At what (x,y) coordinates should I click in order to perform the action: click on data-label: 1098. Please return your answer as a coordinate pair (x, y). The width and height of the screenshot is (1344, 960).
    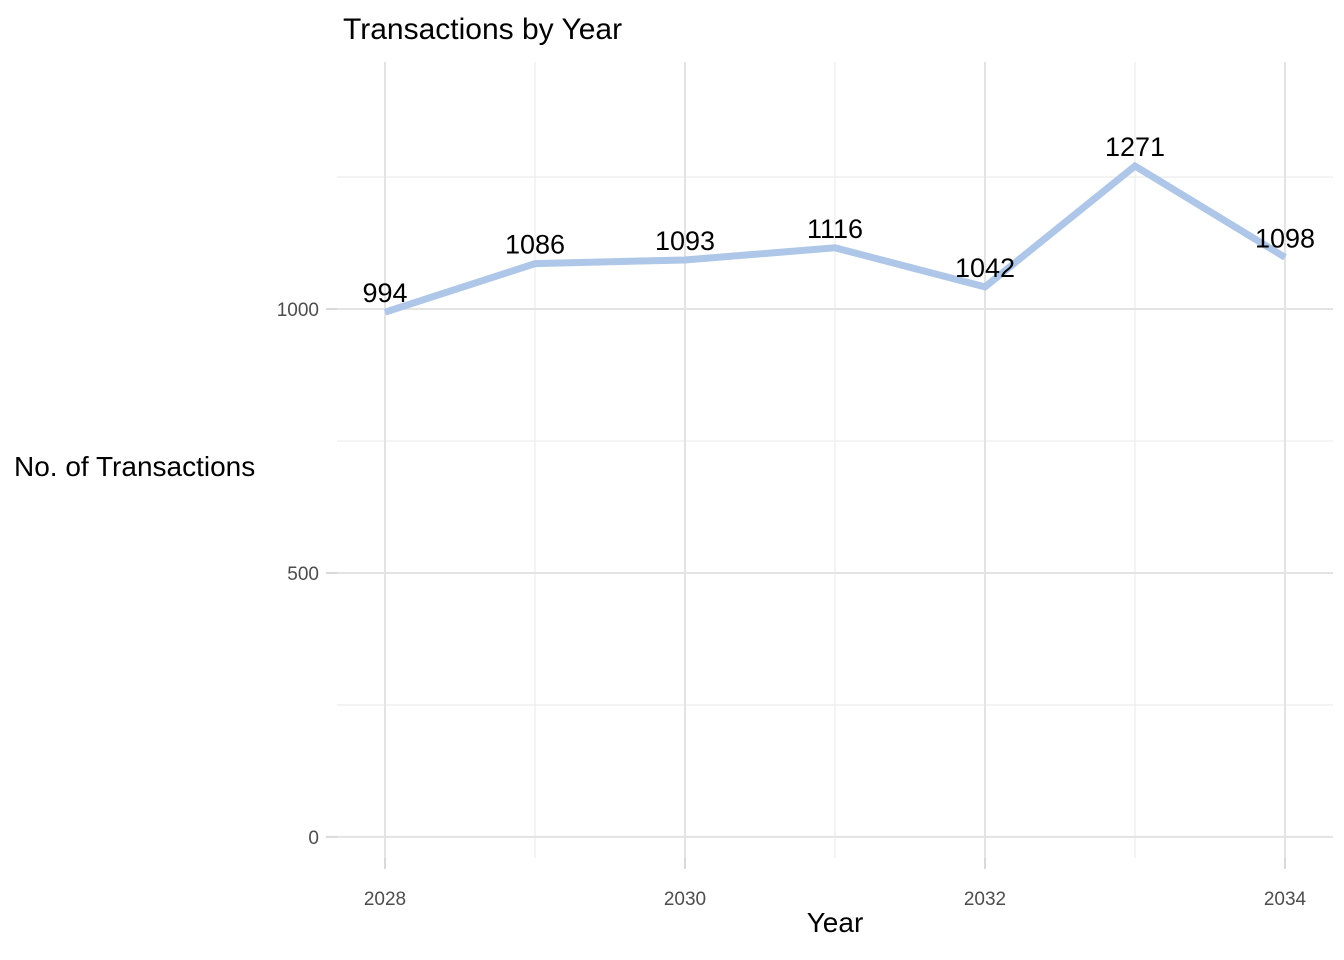
    Looking at the image, I should click on (1285, 238).